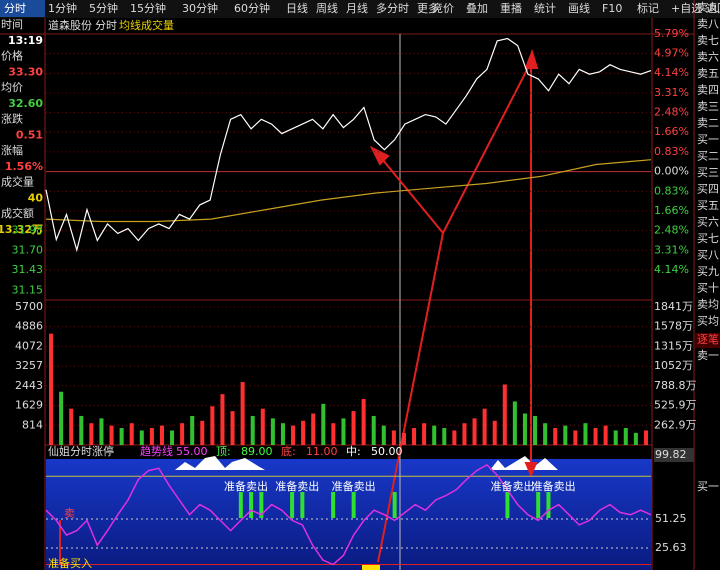 The height and width of the screenshot is (570, 720). What do you see at coordinates (29, 365) in the screenshot?
I see `volume-tick-label: 3257` at bounding box center [29, 365].